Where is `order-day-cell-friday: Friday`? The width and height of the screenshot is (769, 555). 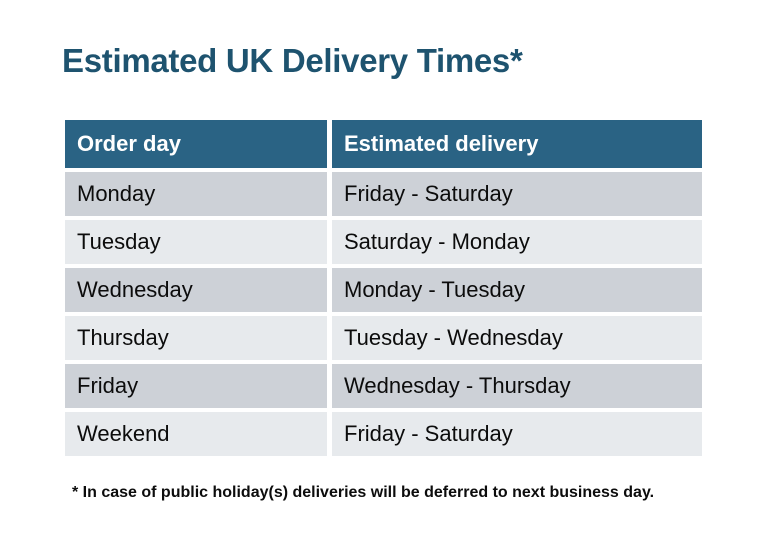
order-day-cell-friday: Friday is located at coordinates (196, 386).